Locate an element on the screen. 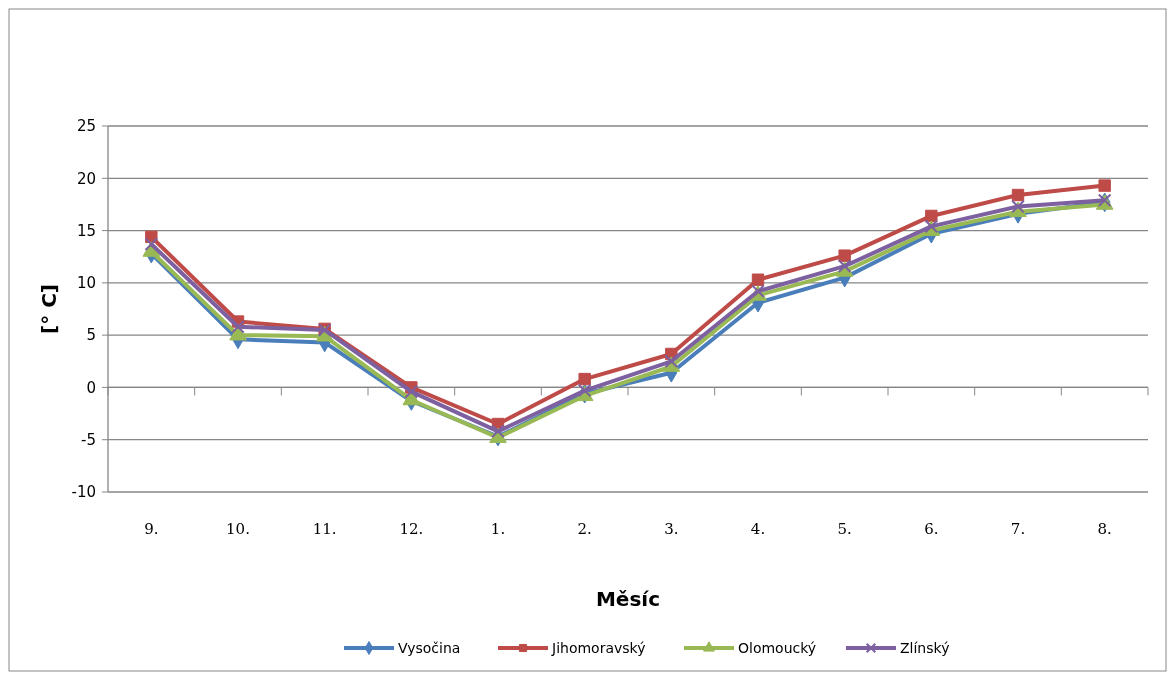 The image size is (1175, 680). x-tick-label: 4. is located at coordinates (758, 529).